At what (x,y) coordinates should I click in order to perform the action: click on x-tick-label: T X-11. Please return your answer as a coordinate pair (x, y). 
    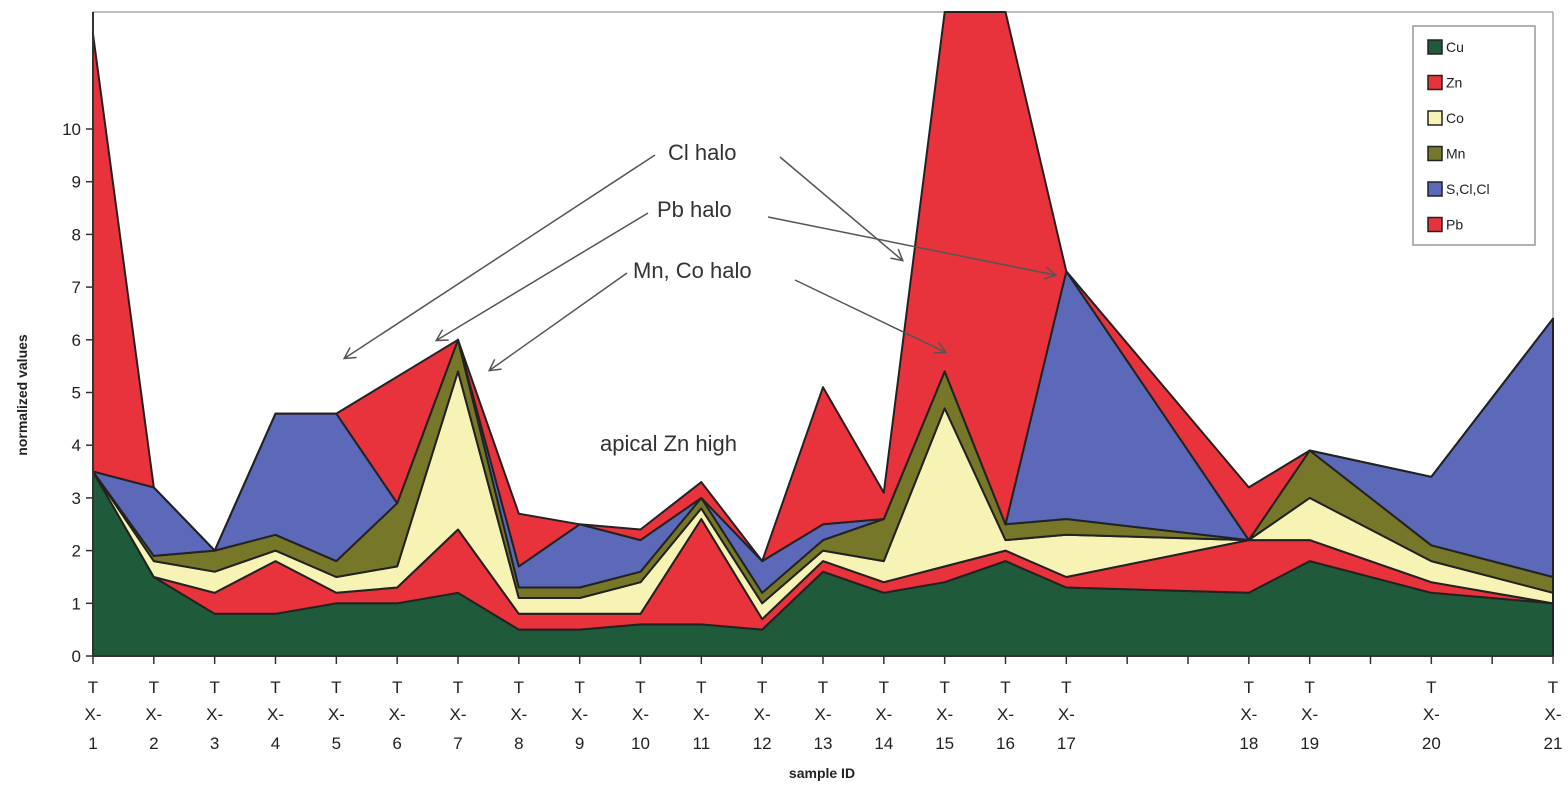
    Looking at the image, I should click on (702, 715).